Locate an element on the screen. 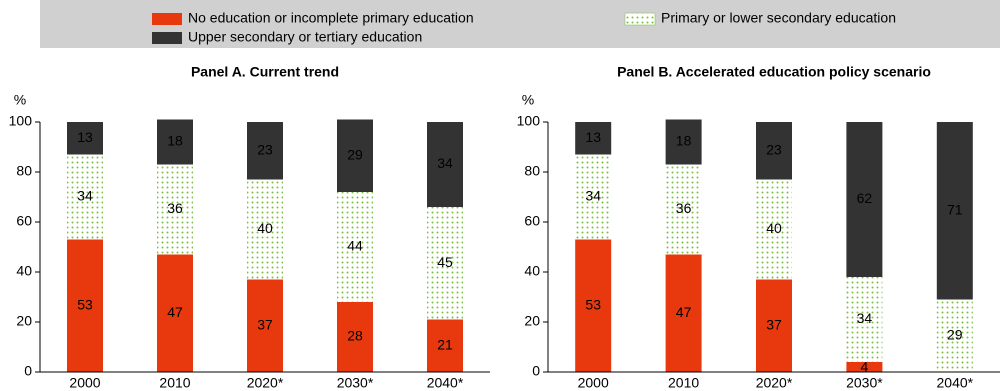 This screenshot has width=1000, height=391. legend-box is located at coordinates (520, 24).